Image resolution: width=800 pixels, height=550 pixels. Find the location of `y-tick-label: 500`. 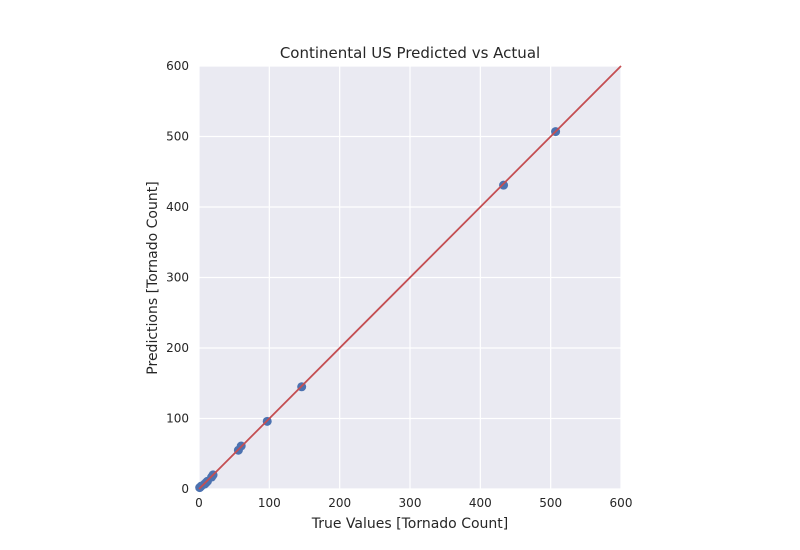

y-tick-label: 500 is located at coordinates (177, 137).